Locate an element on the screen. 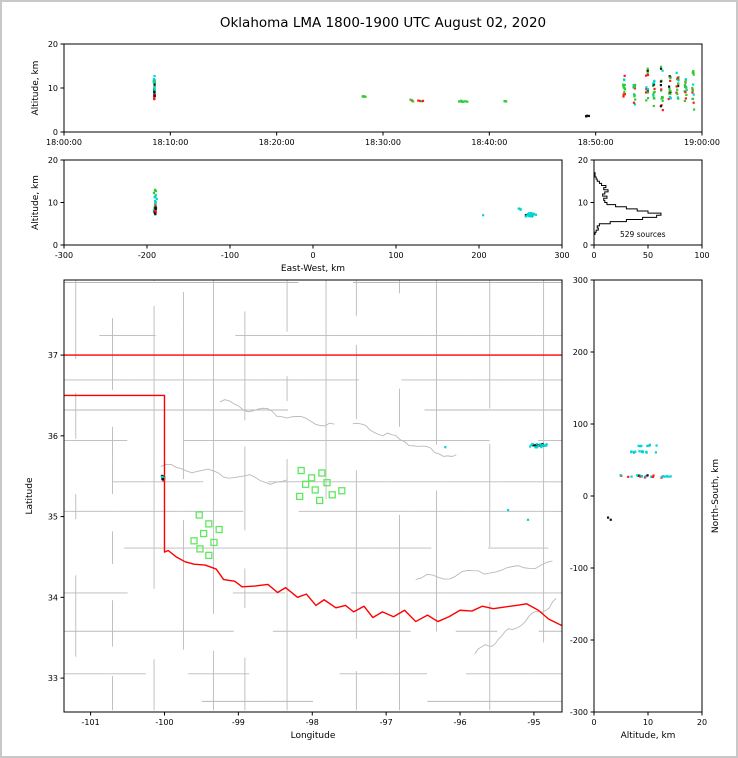 This screenshot has width=738, height=758. svg-text: -95 is located at coordinates (533, 722).